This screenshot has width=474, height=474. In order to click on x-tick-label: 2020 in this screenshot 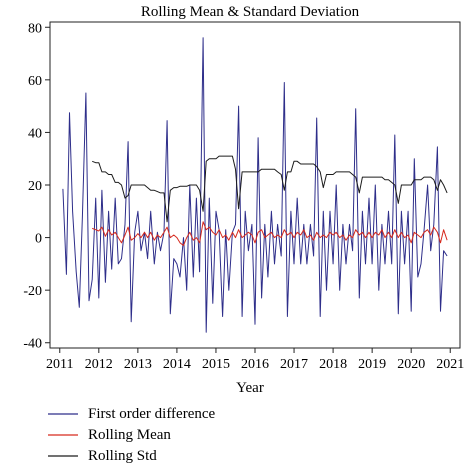, I will do `click(411, 364)`.